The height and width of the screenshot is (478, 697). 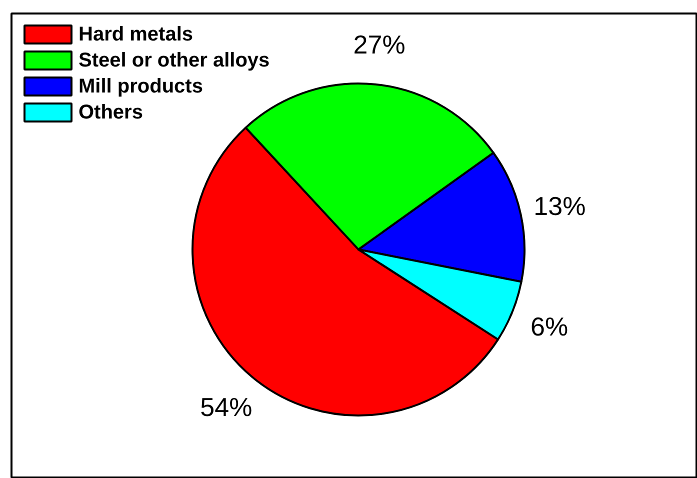 I want to click on legend-label: Mill products, so click(x=140, y=87).